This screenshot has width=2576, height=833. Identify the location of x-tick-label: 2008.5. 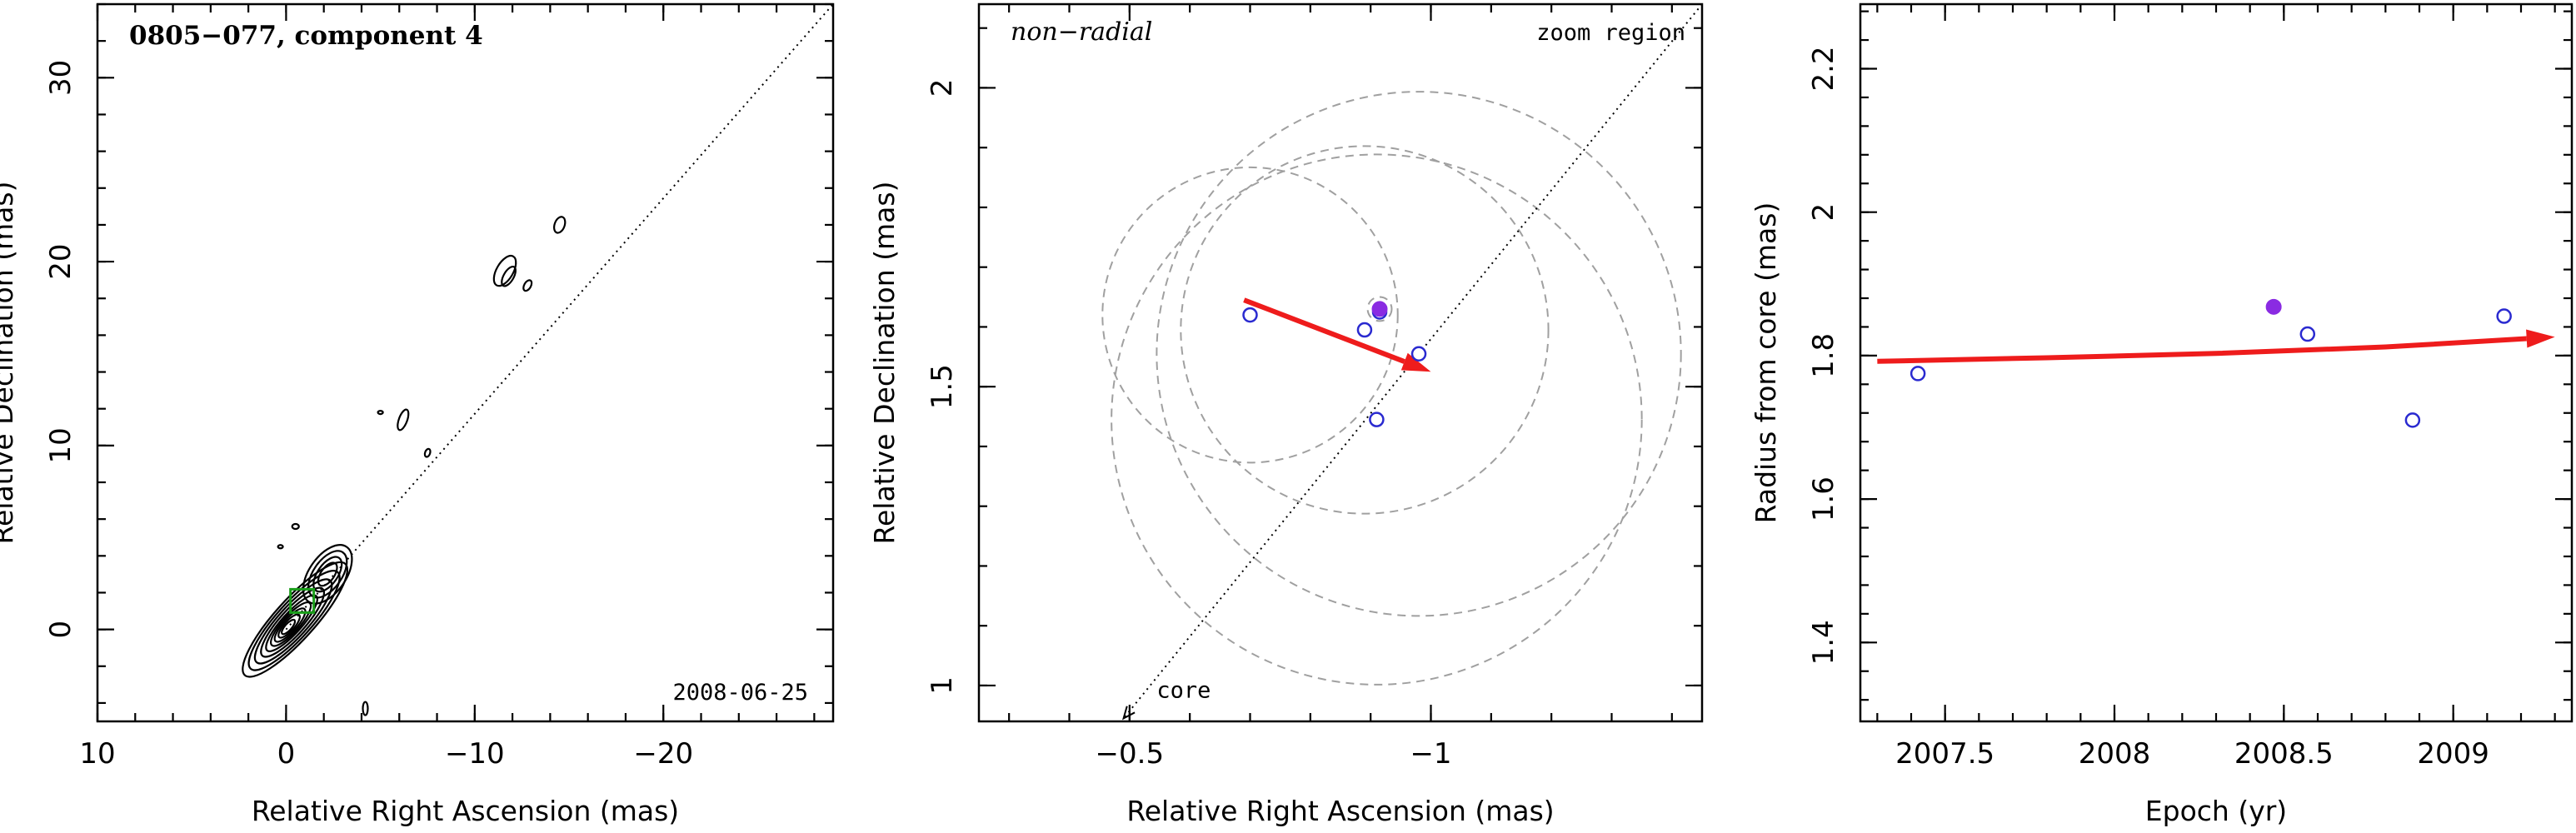
(2284, 754).